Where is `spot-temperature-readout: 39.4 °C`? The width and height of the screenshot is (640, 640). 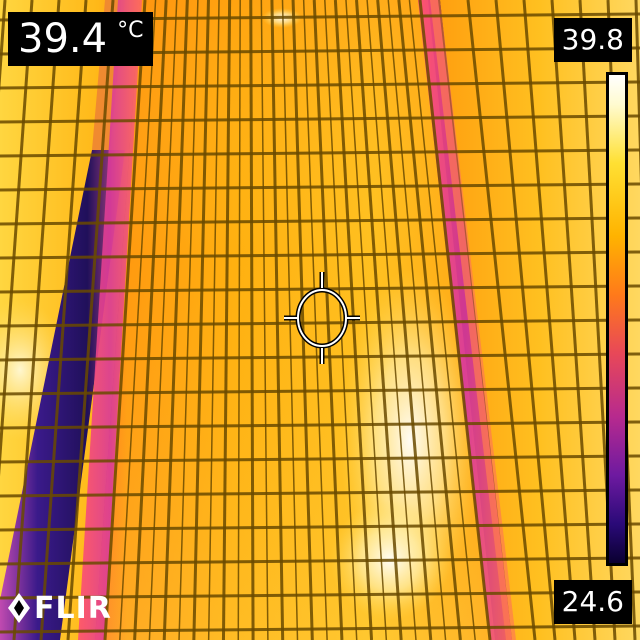
spot-temperature-readout: 39.4 °C is located at coordinates (81, 39).